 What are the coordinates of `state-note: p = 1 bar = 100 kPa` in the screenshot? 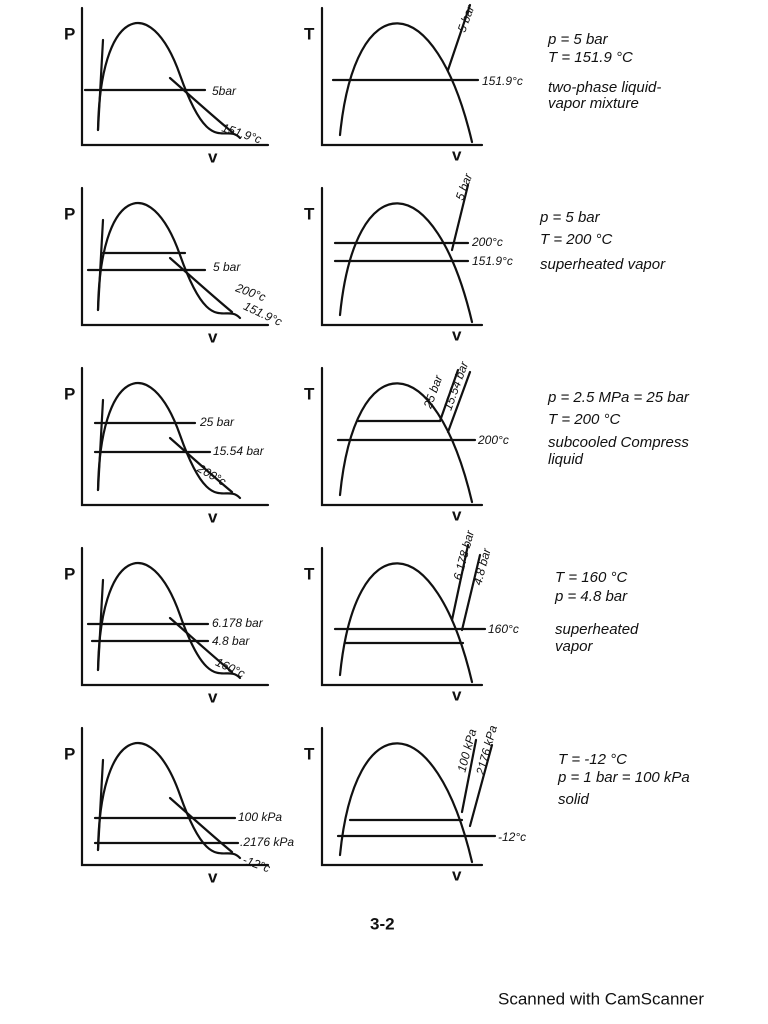 It's located at (623, 777).